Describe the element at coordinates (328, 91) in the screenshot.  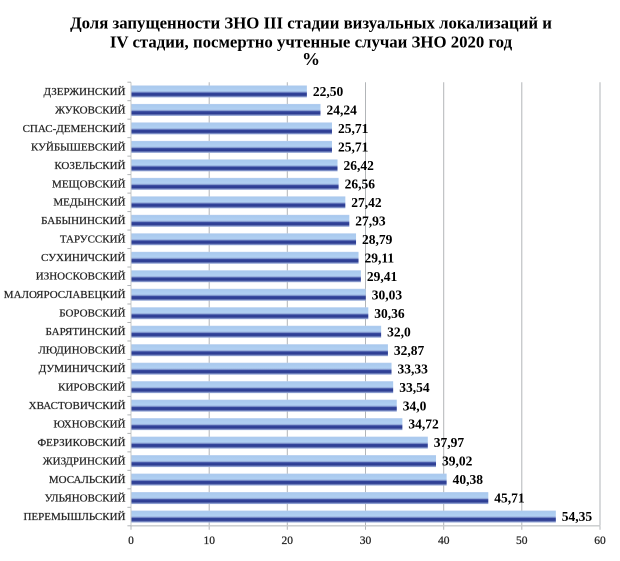
I see `svg-text: 22,50` at that location.